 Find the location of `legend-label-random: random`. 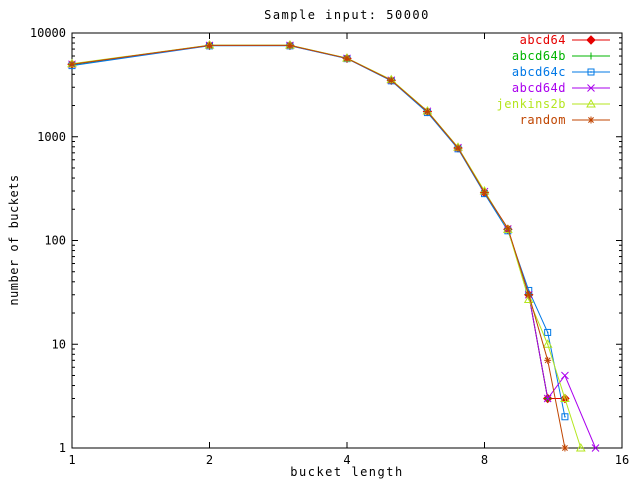

legend-label-random: random is located at coordinates (543, 120).